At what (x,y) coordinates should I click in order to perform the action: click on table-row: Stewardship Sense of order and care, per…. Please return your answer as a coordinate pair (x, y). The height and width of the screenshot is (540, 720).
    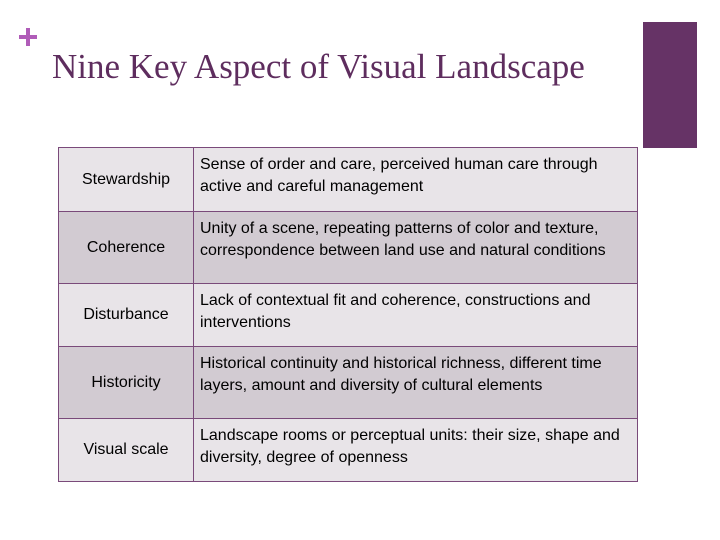
    Looking at the image, I should click on (348, 179).